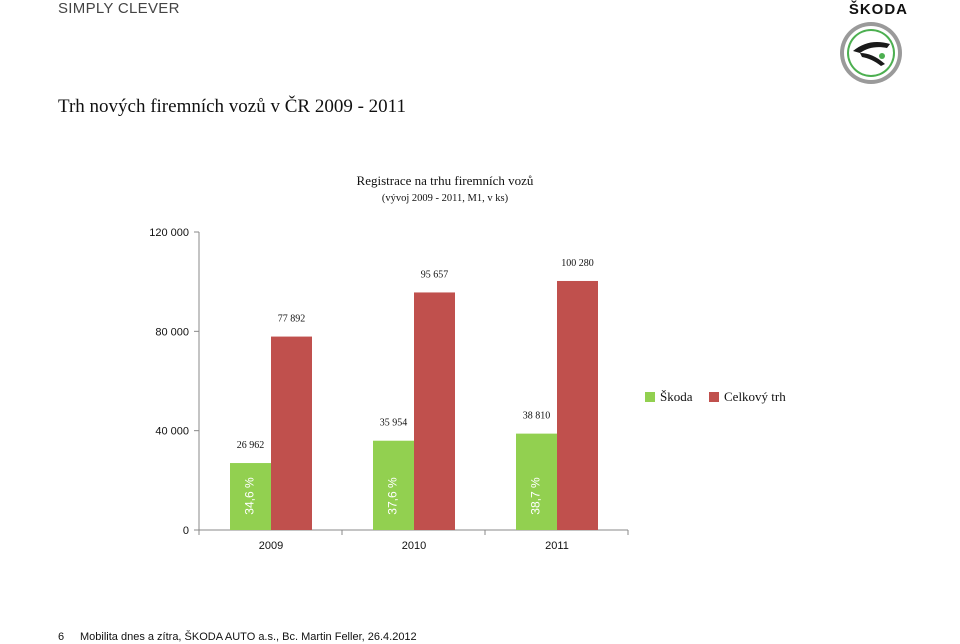  What do you see at coordinates (172, 432) in the screenshot?
I see `y-tick-label: 40 000` at bounding box center [172, 432].